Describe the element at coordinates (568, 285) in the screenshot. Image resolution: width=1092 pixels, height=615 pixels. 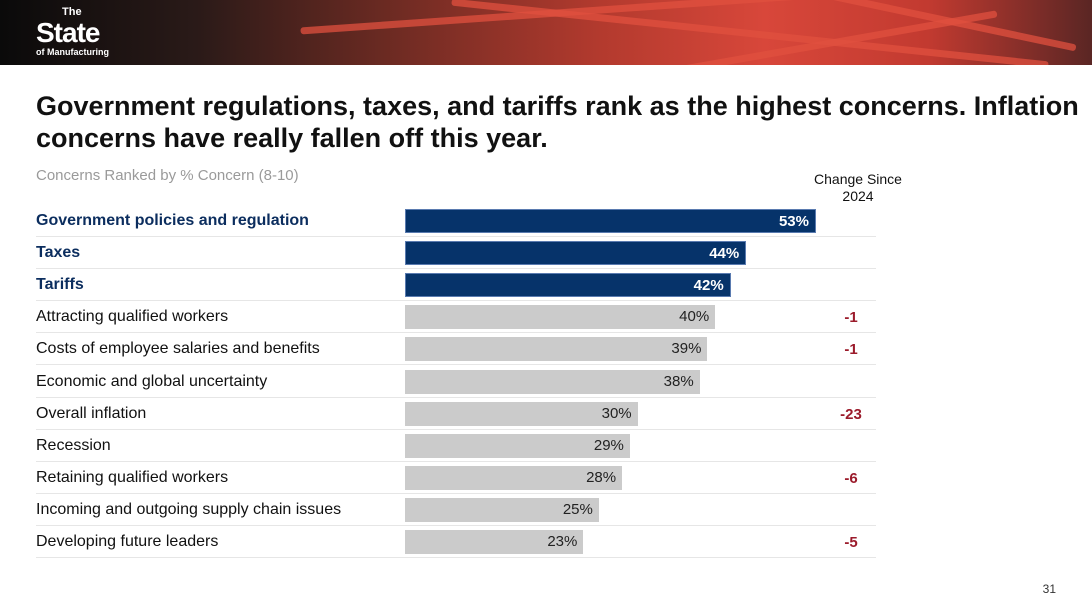
I see `bar: 42%` at that location.